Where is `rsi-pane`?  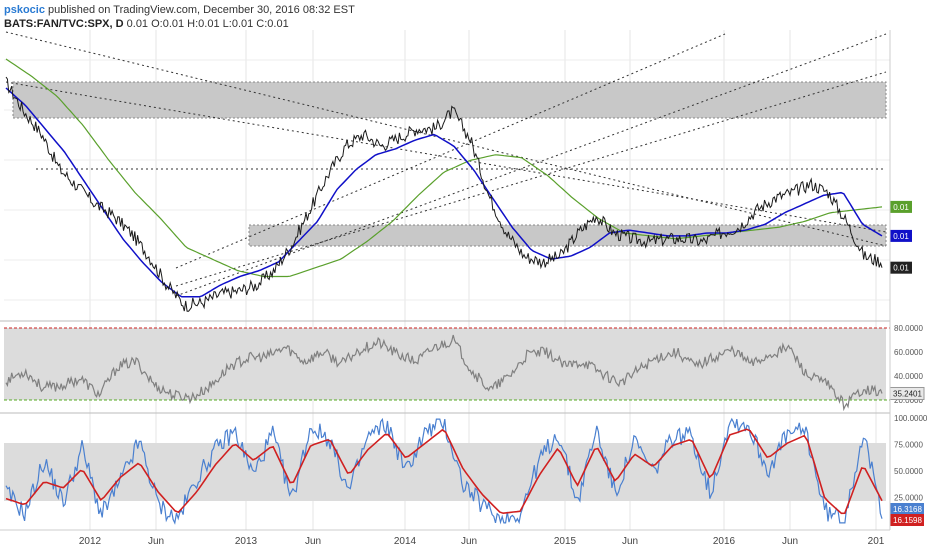 rsi-pane is located at coordinates (447, 369).